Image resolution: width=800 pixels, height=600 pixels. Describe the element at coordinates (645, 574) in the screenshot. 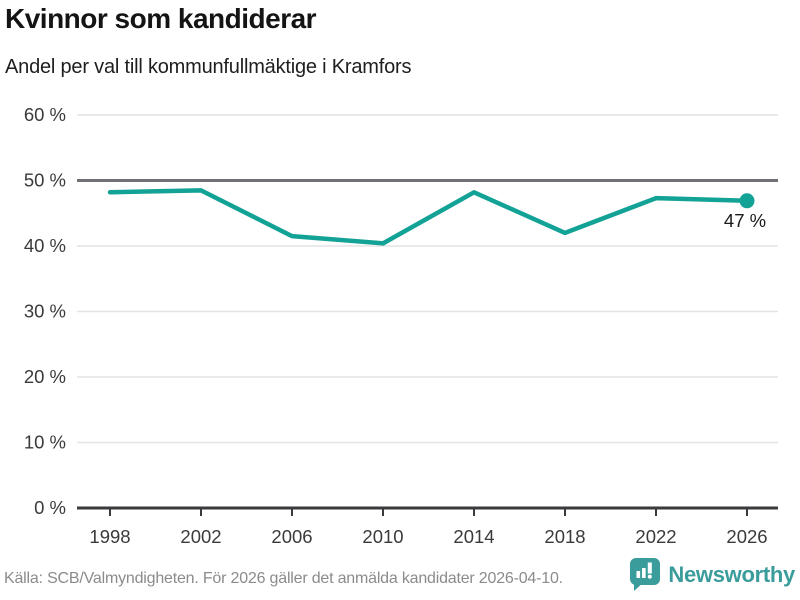

I see `bar-chart-speech-bubble-icon` at that location.